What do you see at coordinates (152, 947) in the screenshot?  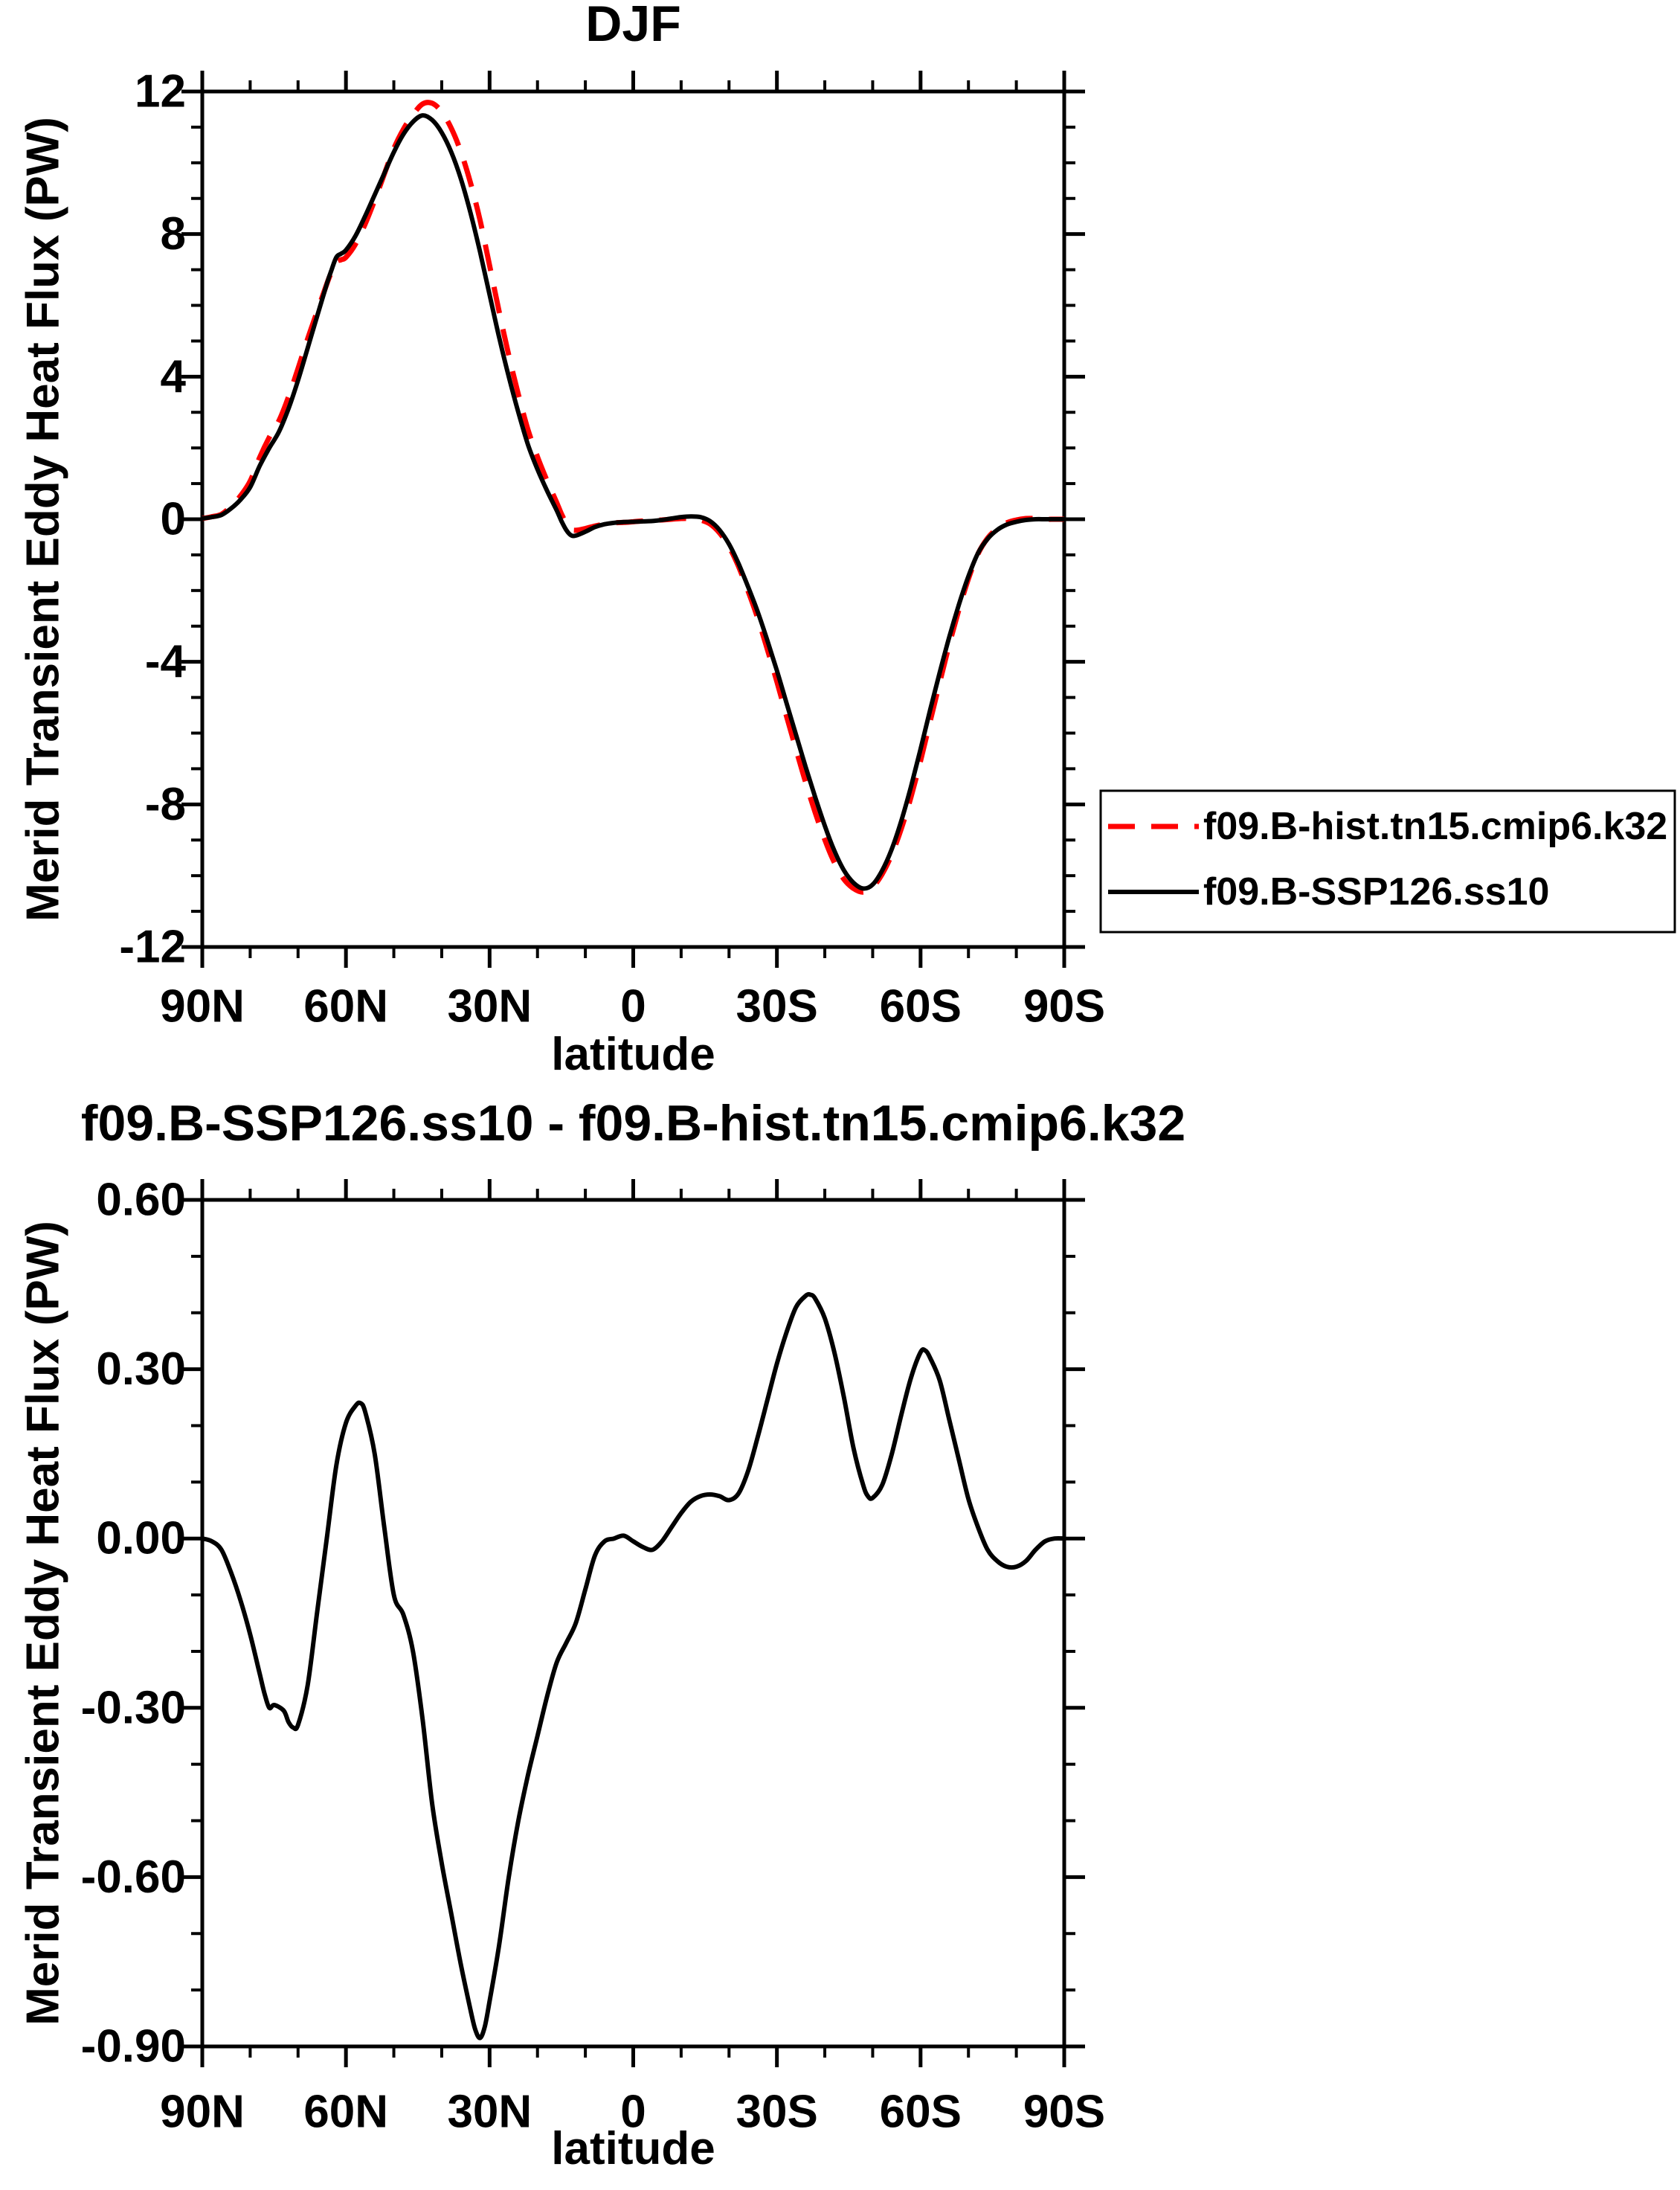 I see `y-tick-label: -12` at bounding box center [152, 947].